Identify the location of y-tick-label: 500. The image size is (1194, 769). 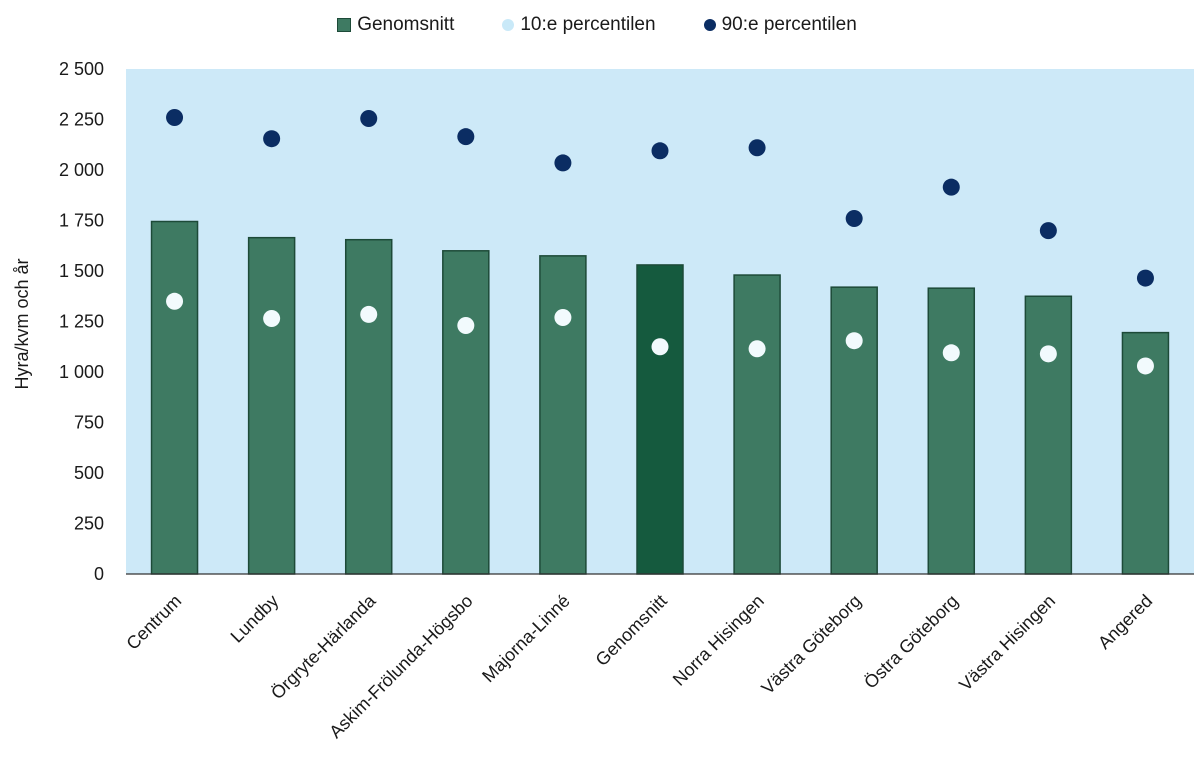
(89, 473).